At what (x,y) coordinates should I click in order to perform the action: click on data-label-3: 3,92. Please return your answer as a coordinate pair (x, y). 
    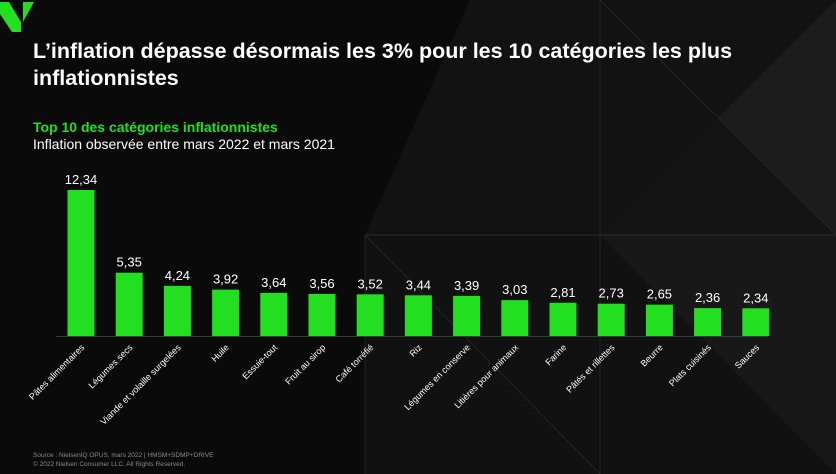
    Looking at the image, I should click on (225, 279).